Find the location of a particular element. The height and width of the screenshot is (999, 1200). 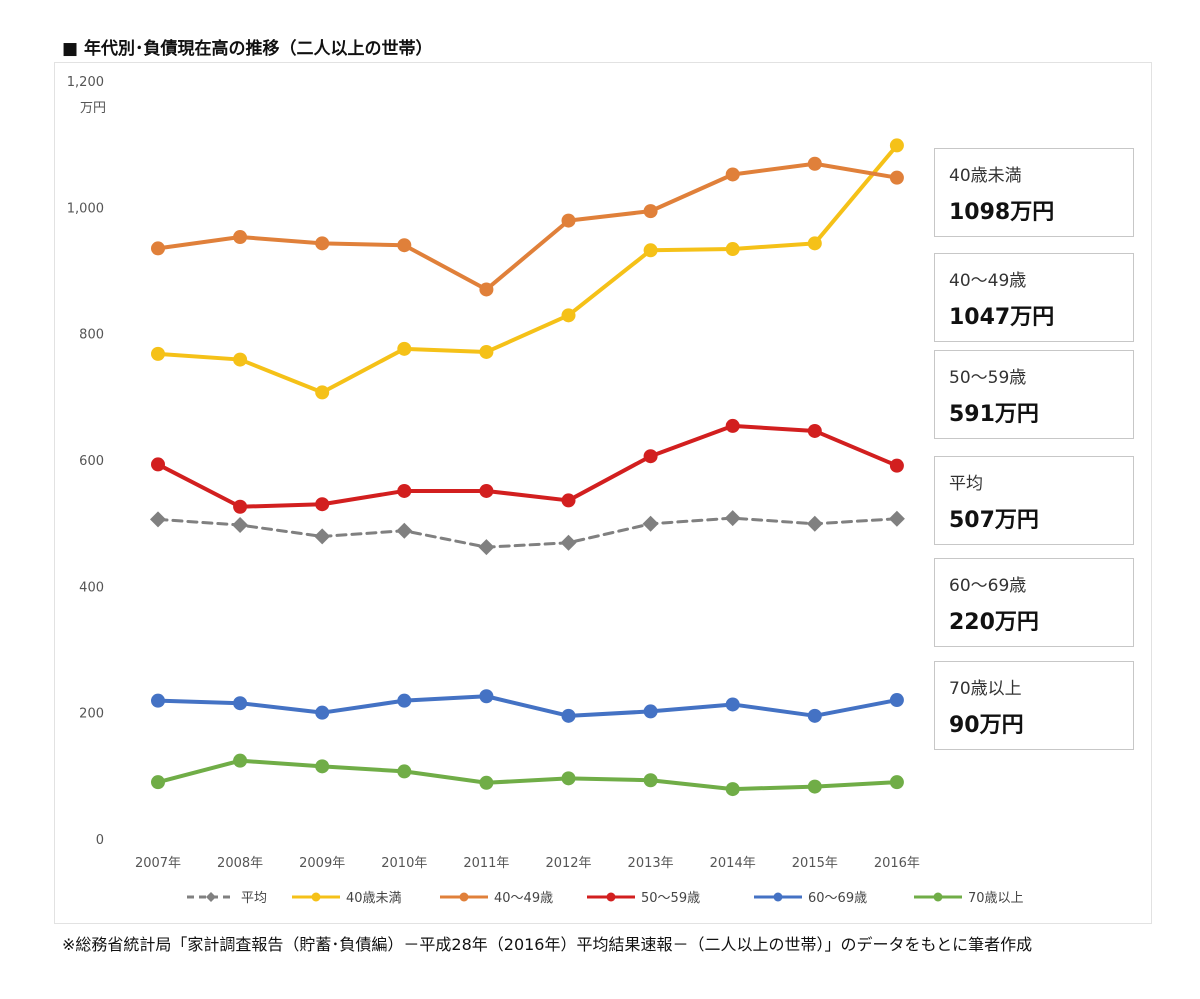

callout-70plus: 70歳以上 90万円 is located at coordinates (1034, 705).